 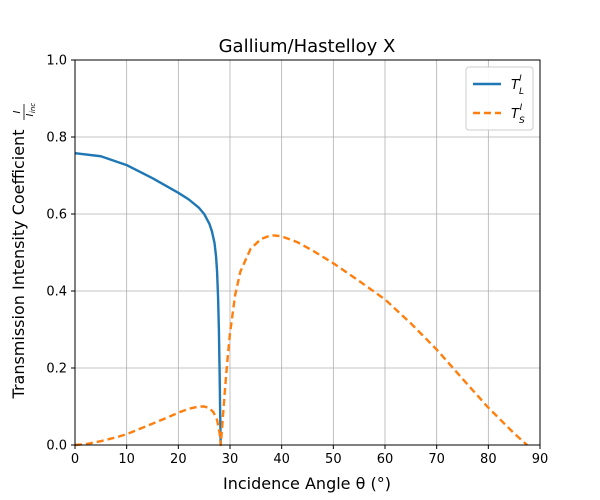 What do you see at coordinates (126, 459) in the screenshot?
I see `x-tick-label: 10` at bounding box center [126, 459].